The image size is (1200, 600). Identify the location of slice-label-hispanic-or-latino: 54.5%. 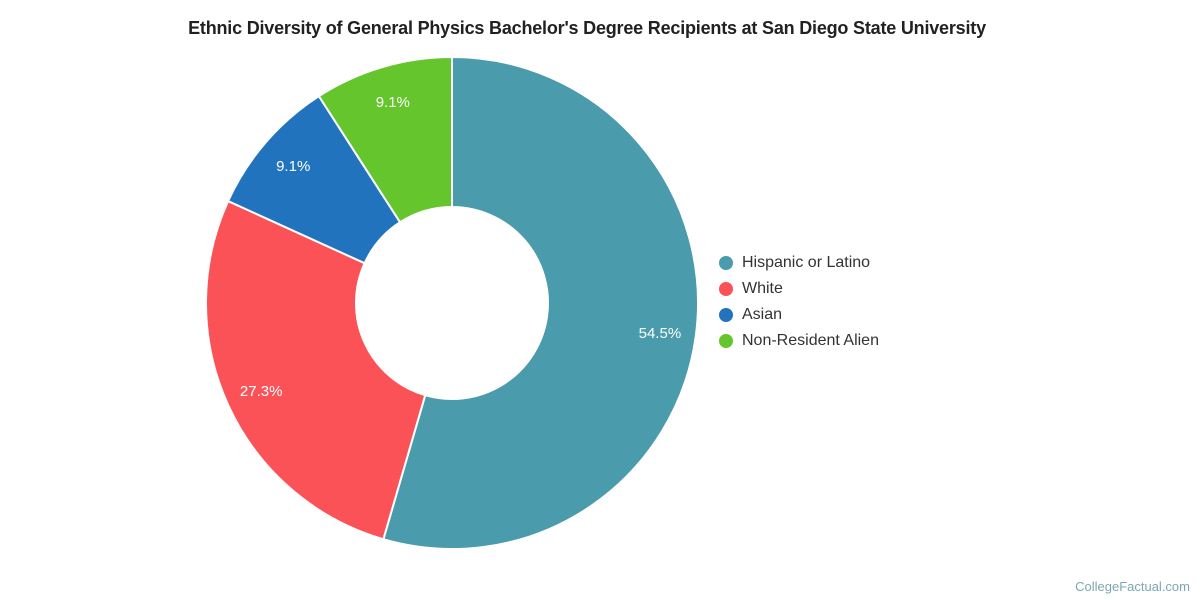
(660, 333).